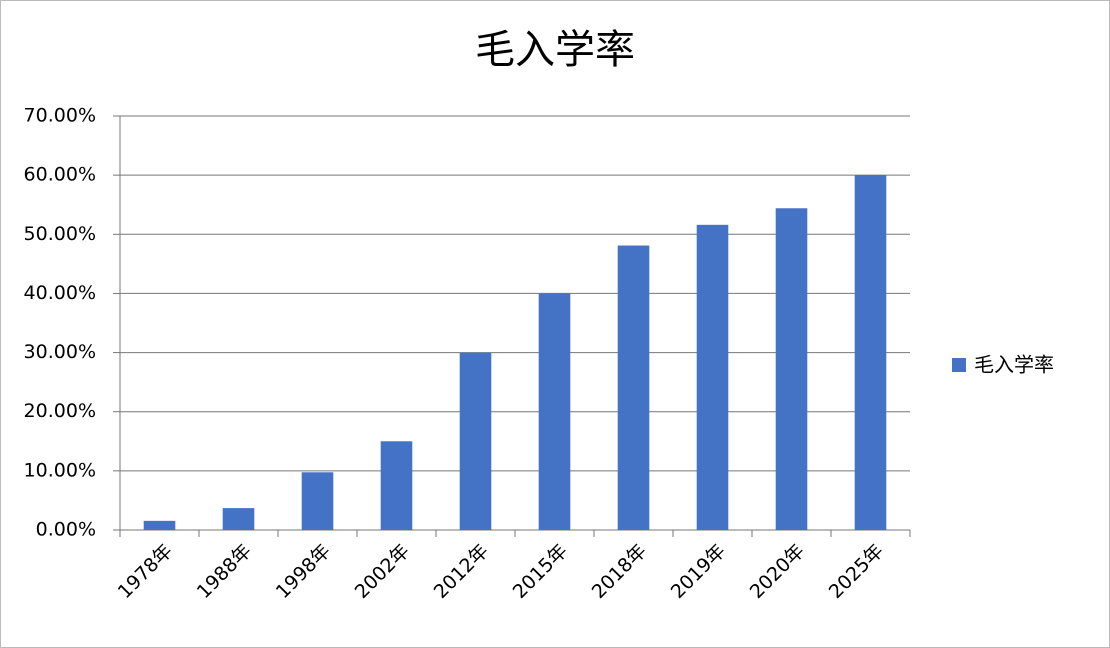  What do you see at coordinates (60, 234) in the screenshot?
I see `y-tick-label: 50.00%` at bounding box center [60, 234].